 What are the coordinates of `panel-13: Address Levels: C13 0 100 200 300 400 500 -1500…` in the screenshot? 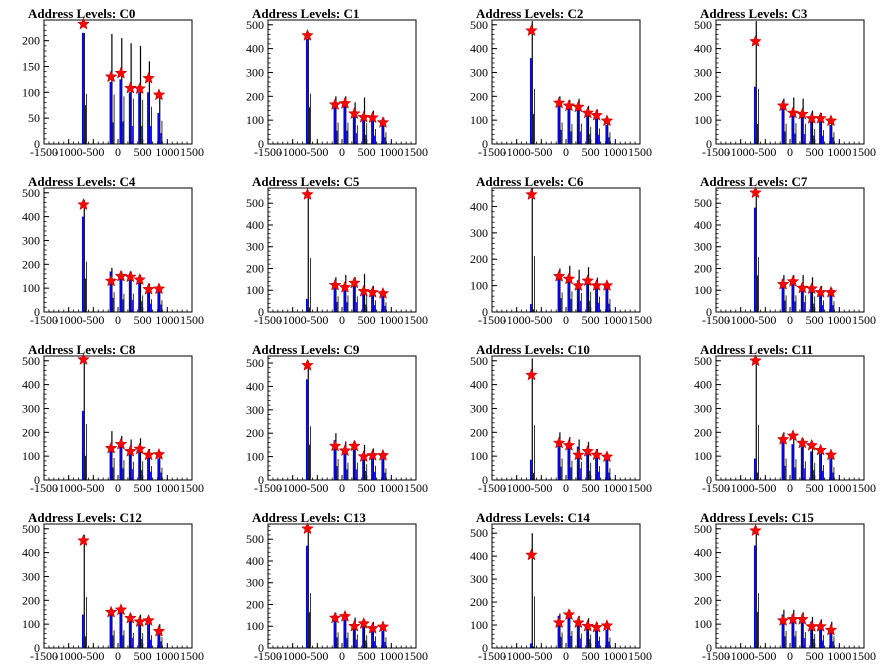 It's located at (337, 586).